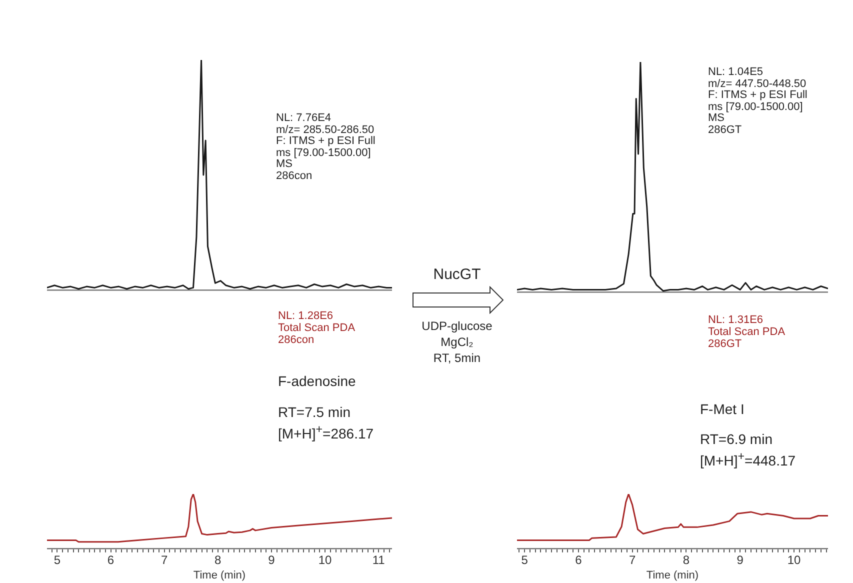 The height and width of the screenshot is (583, 853). What do you see at coordinates (294, 176) in the screenshot?
I see `annotation: 286con` at bounding box center [294, 176].